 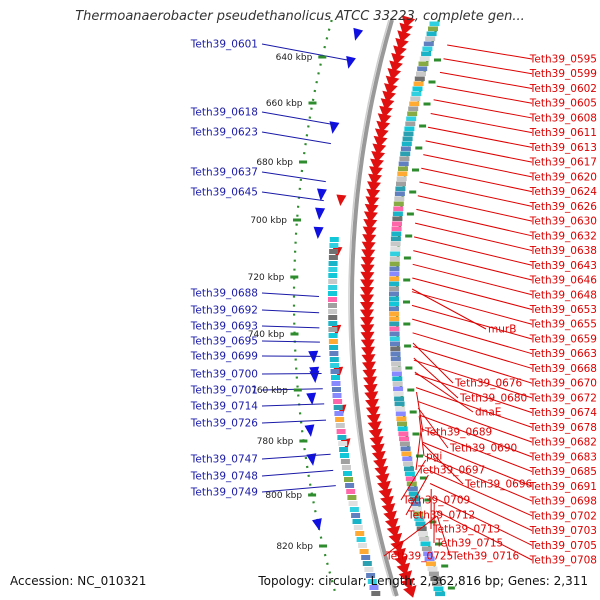 I want to click on right-gene-label: Teth39_0608, so click(x=563, y=118).